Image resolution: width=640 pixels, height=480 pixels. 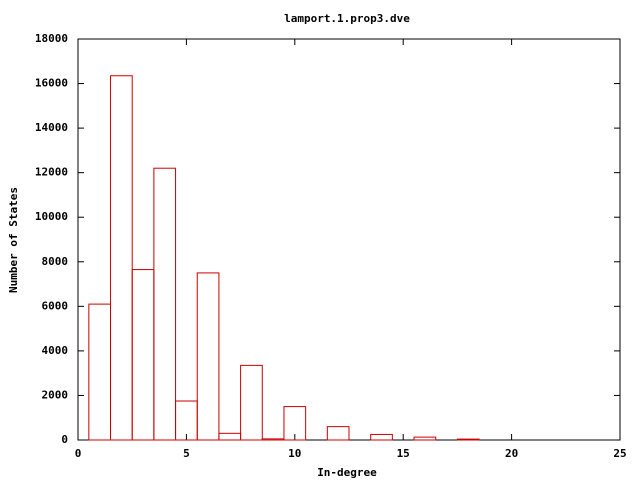 What do you see at coordinates (51, 83) in the screenshot?
I see `y-tick-label: 16000` at bounding box center [51, 83].